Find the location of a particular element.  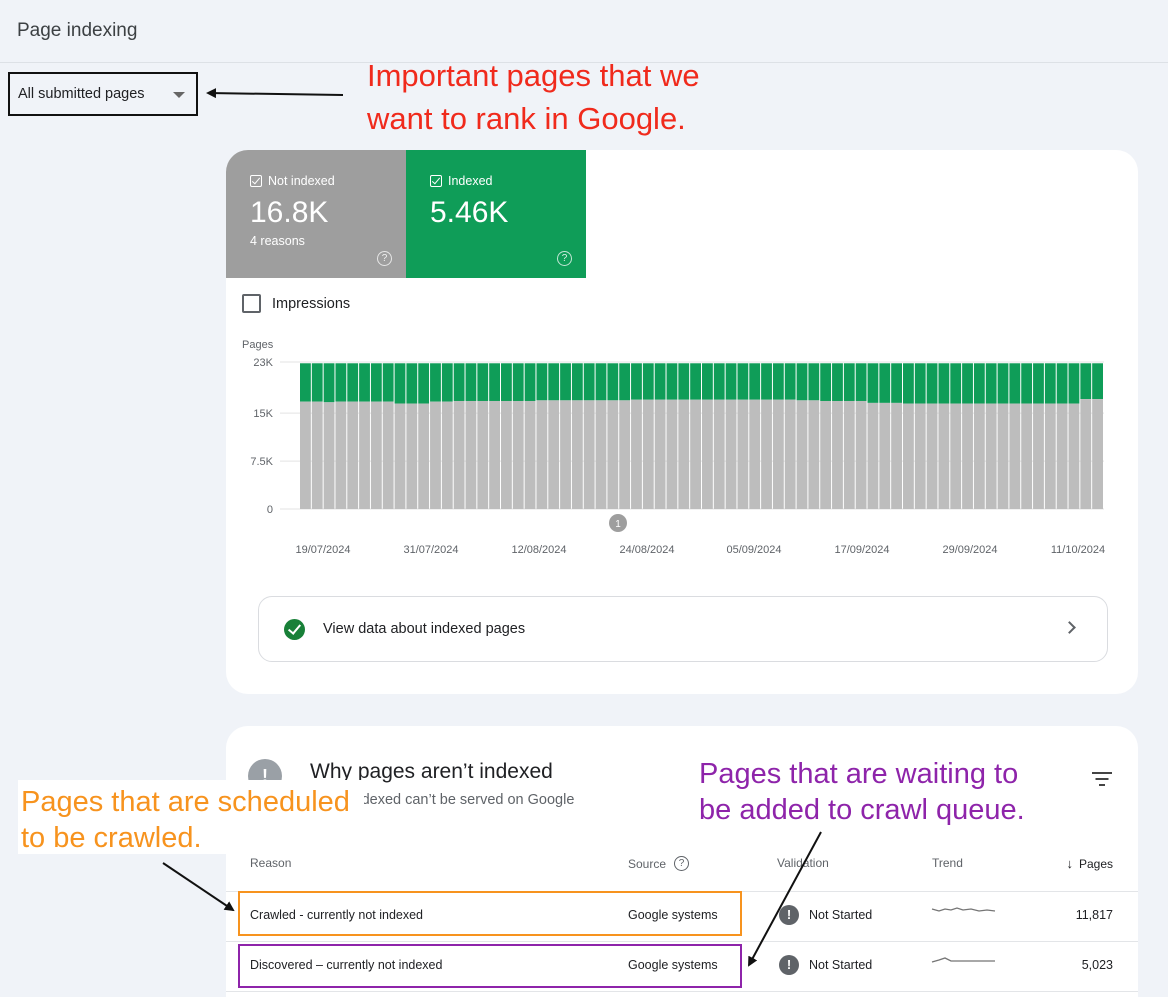

impressions-label: Impressions is located at coordinates (311, 303).